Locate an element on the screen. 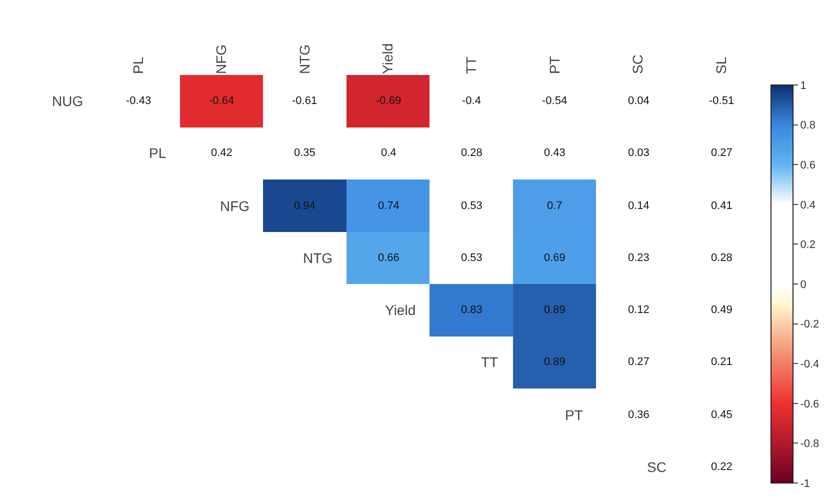 This screenshot has width=833, height=503. text: 0.36 is located at coordinates (639, 415).